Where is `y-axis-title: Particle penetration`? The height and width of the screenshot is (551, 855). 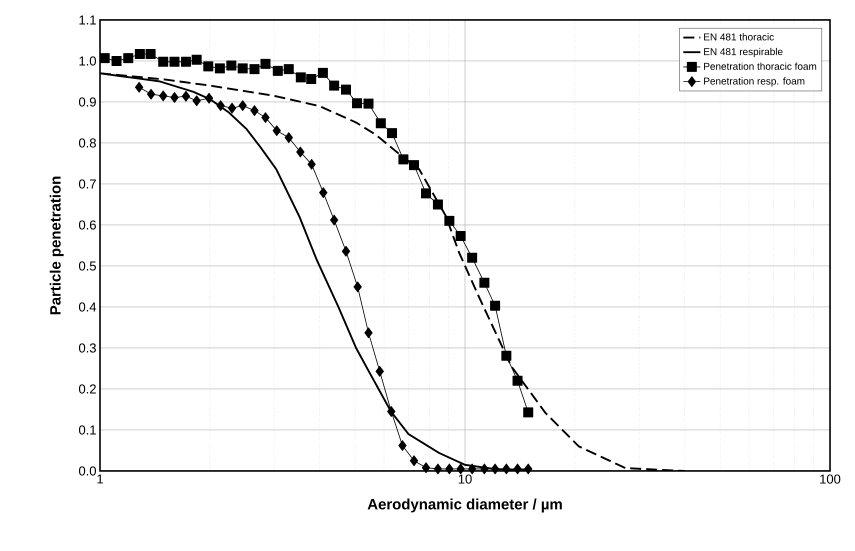
y-axis-title: Particle penetration is located at coordinates (57, 245).